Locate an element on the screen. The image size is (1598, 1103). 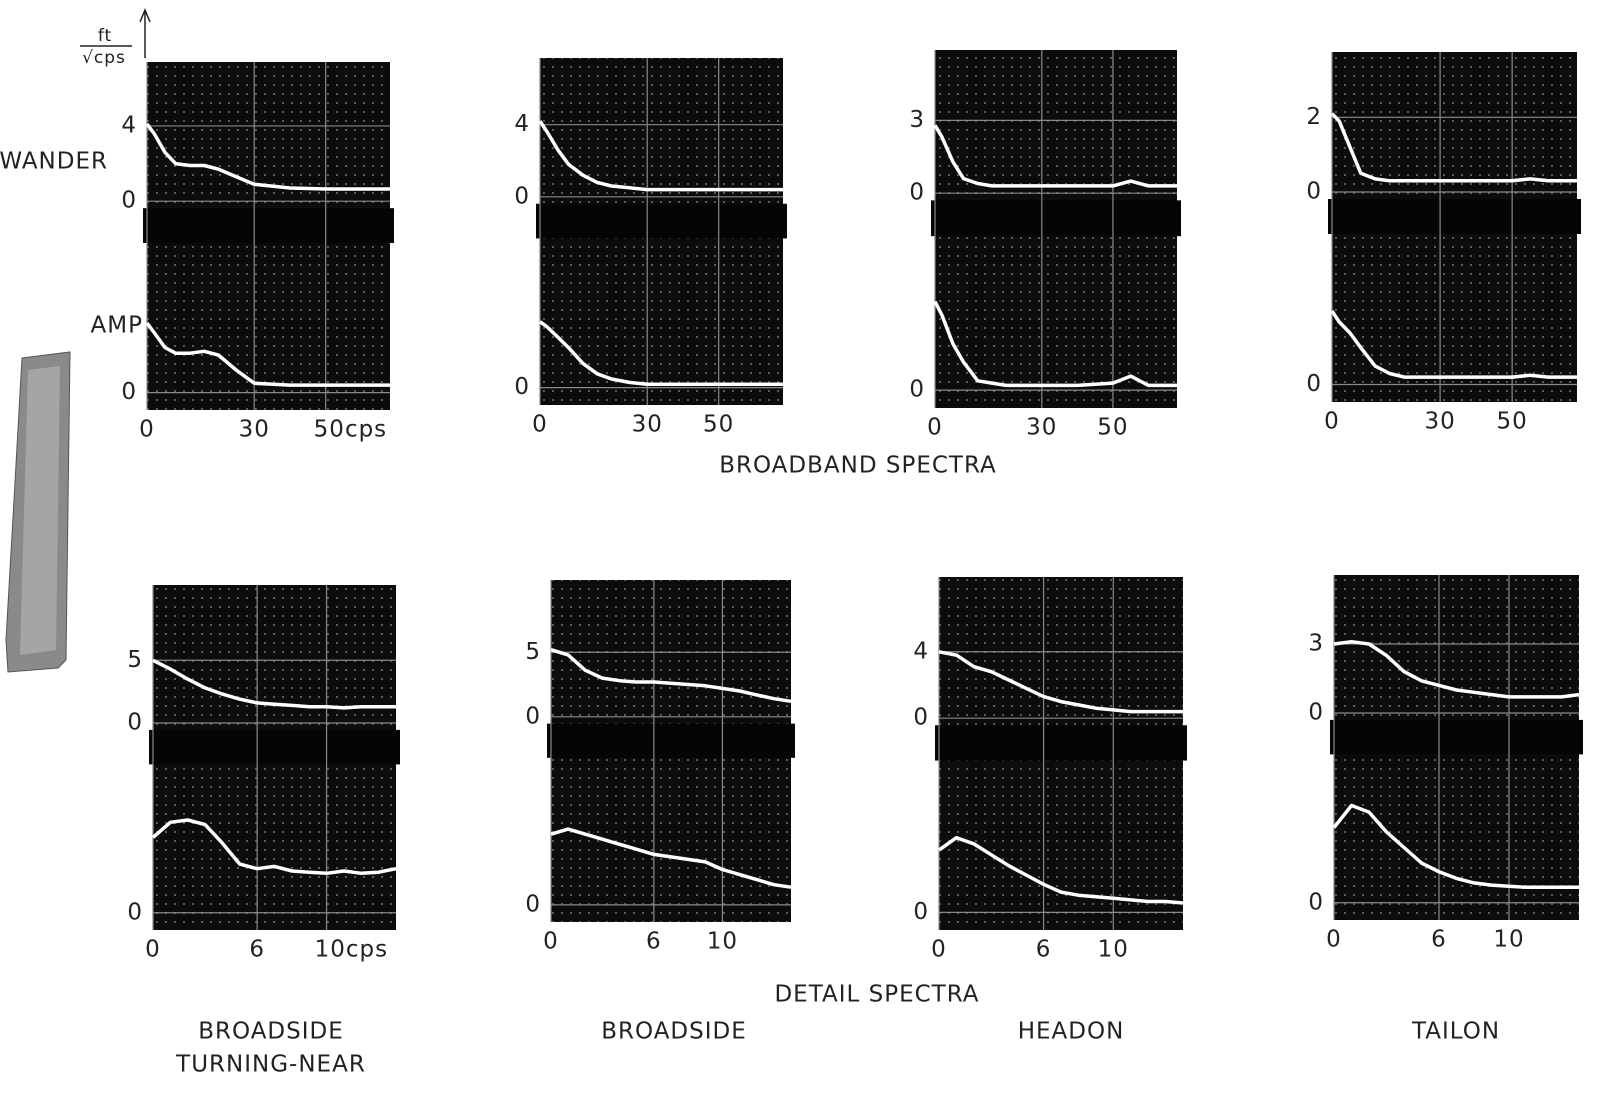
unit-denominator: √cps is located at coordinates (104, 58).